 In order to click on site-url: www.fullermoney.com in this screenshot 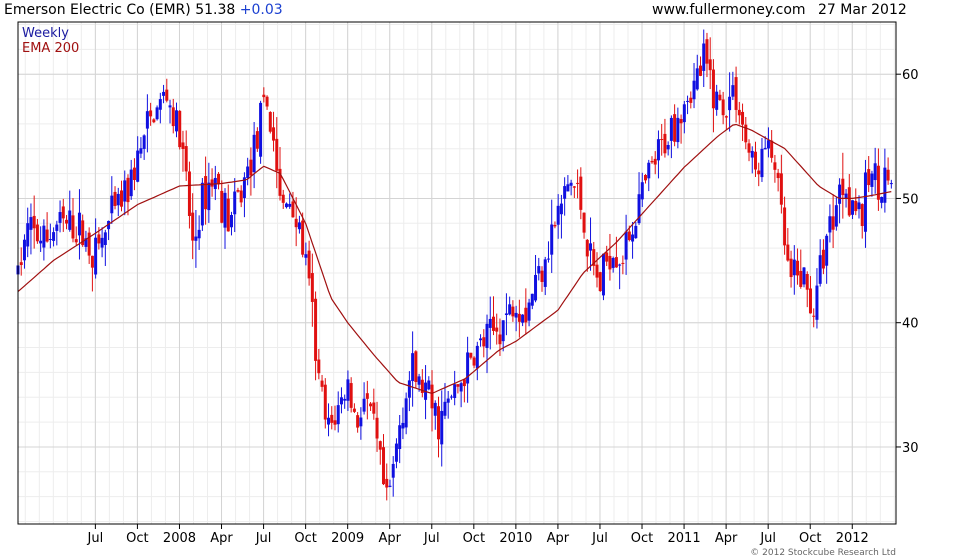, I will do `click(729, 10)`.